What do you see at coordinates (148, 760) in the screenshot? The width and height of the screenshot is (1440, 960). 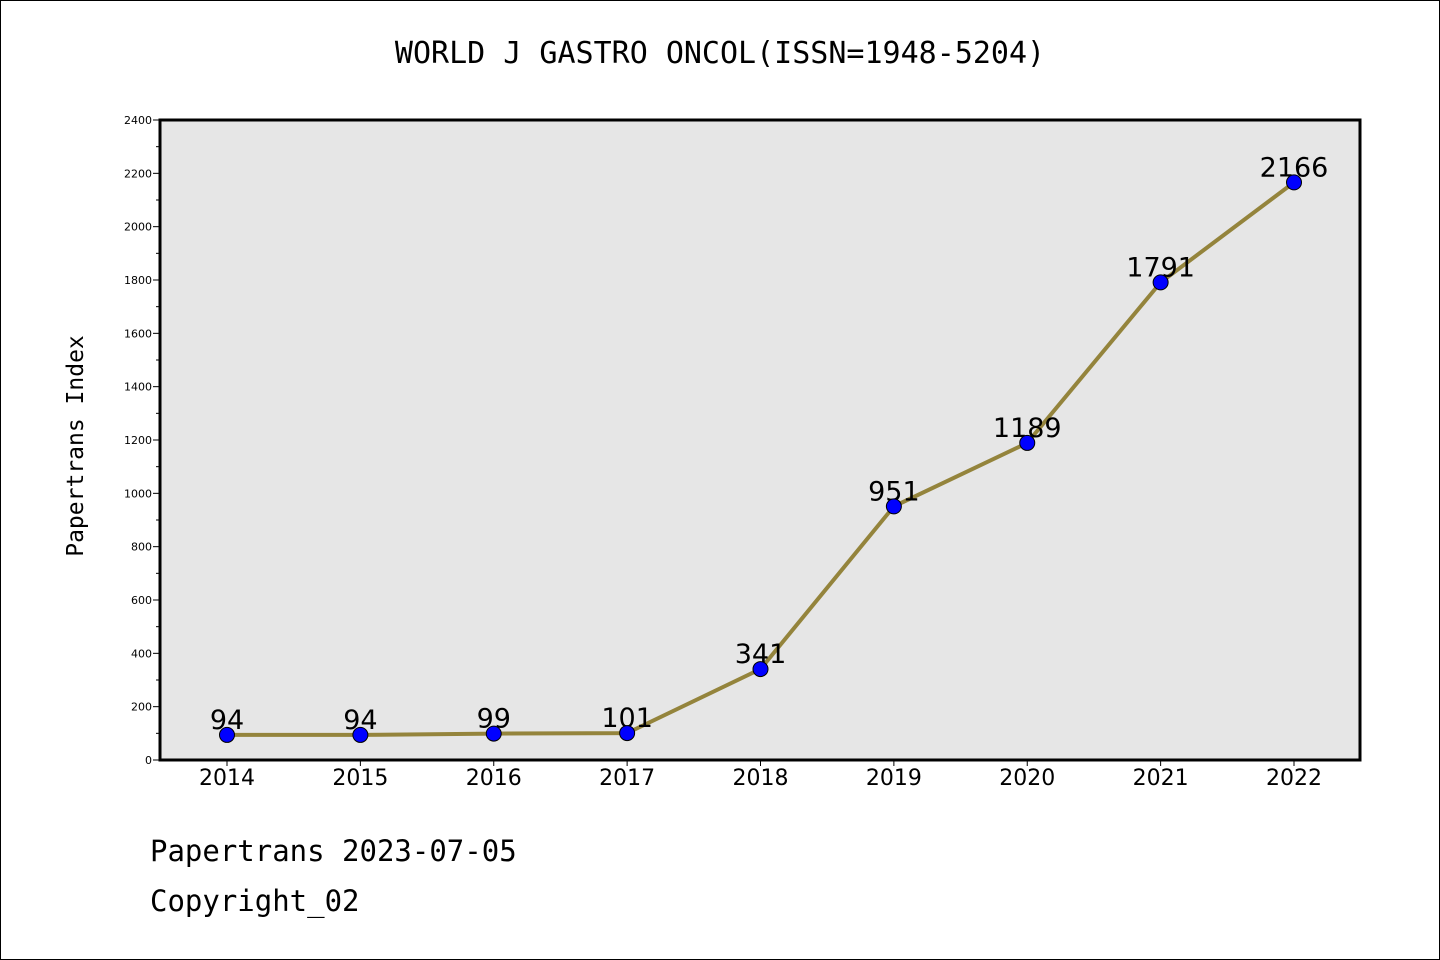 I see `y-tick-label: 0` at bounding box center [148, 760].